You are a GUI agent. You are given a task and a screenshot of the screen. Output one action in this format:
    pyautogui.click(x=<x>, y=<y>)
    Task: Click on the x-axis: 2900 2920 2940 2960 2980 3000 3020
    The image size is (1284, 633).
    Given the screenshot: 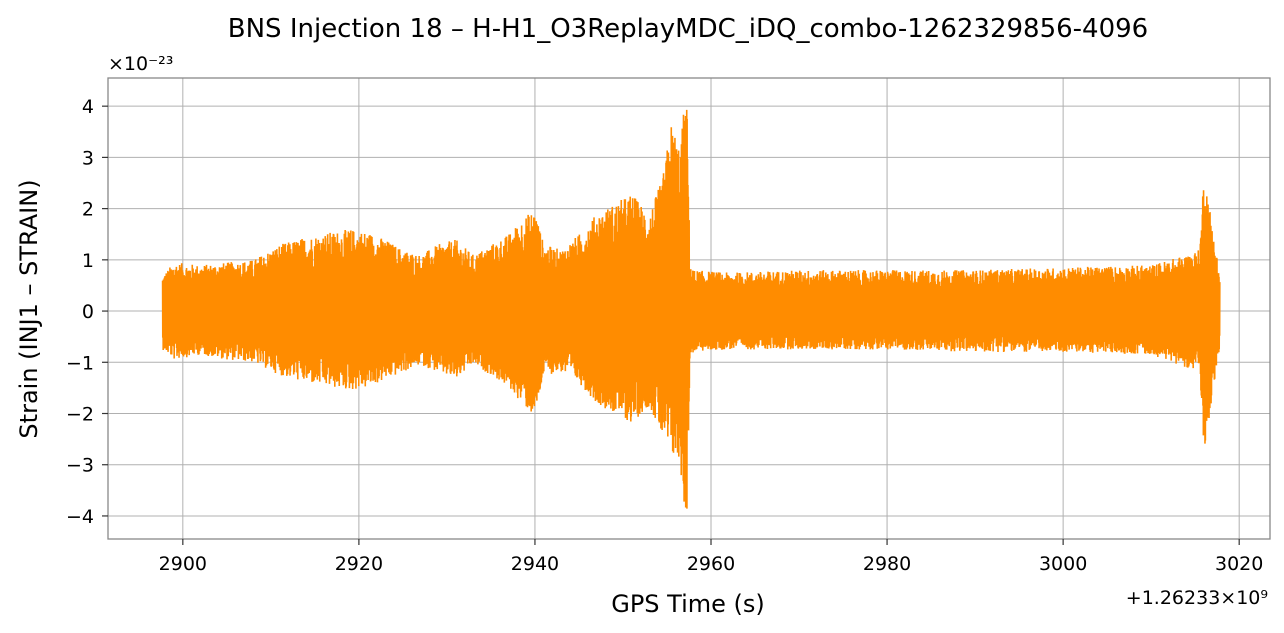 What is the action you would take?
    pyautogui.click(x=711, y=557)
    